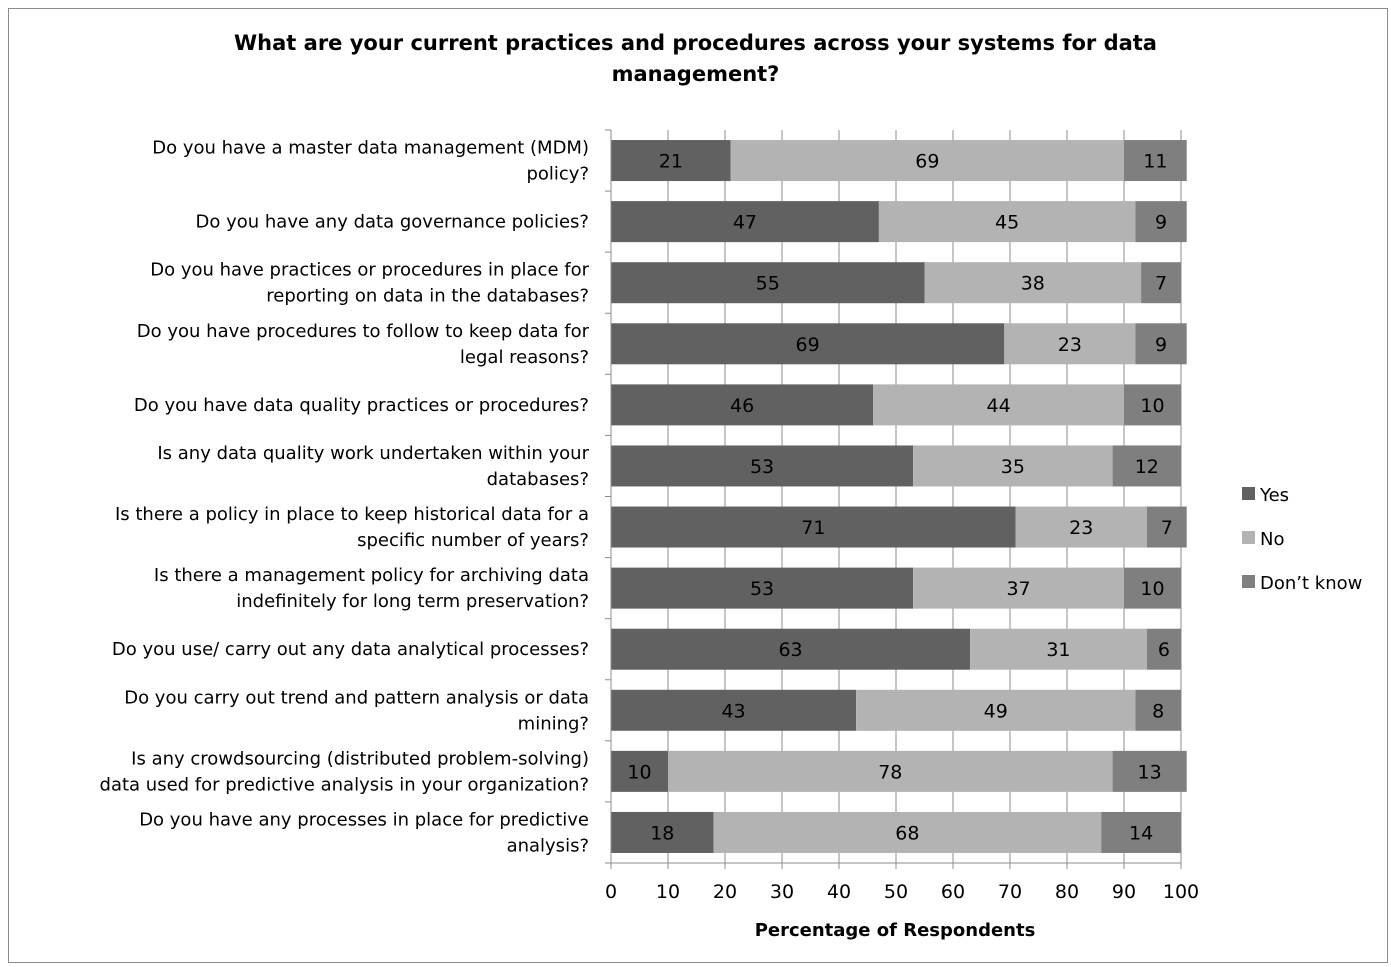 The image size is (1391, 967). What do you see at coordinates (1018, 589) in the screenshot?
I see `data-label: 37` at bounding box center [1018, 589].